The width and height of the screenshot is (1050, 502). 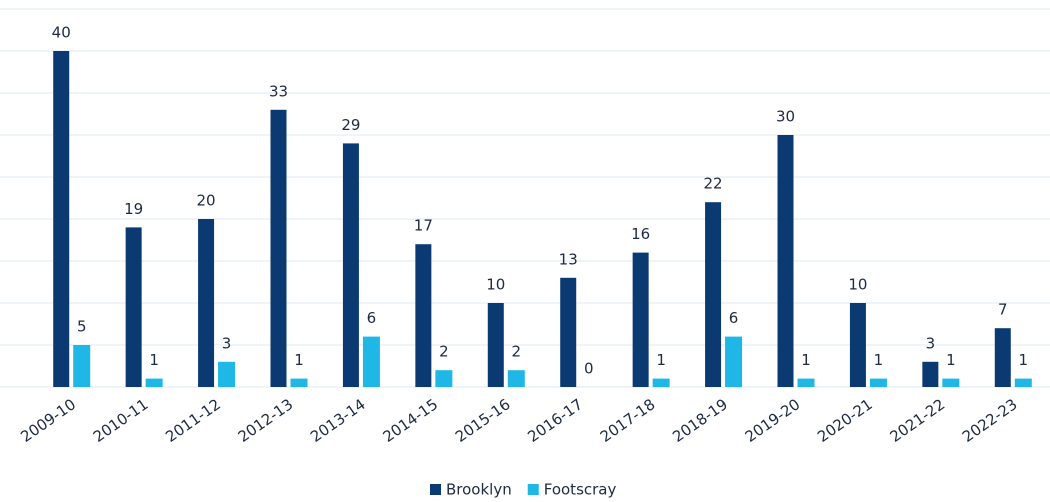 I want to click on x-tick-label: 2020-21, so click(x=845, y=420).